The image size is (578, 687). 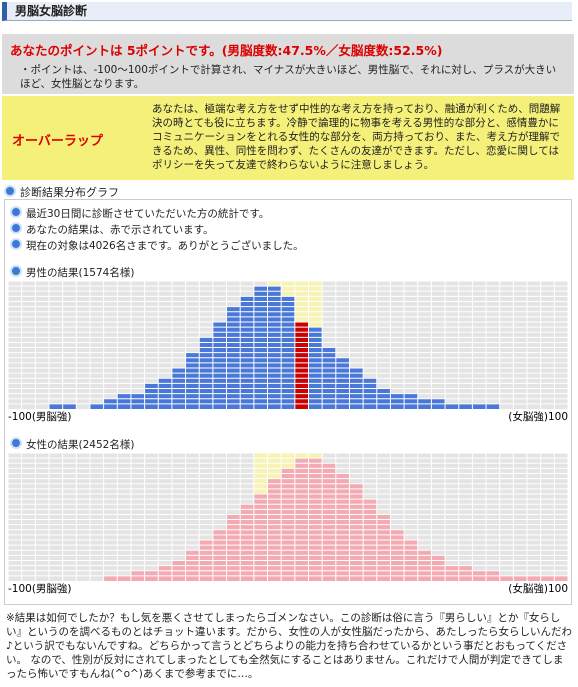 I want to click on info-text: 現在の対象は4026名さまです。ありがとうございました。, so click(x=165, y=246).